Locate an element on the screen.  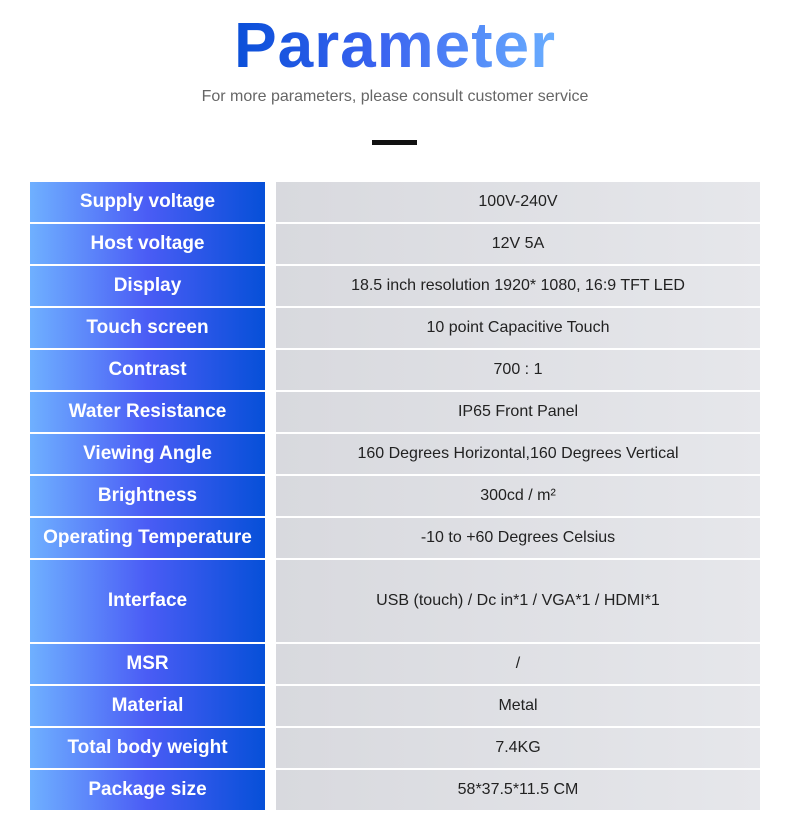
table-row: Water Resistance IP65 Front Panel is located at coordinates (395, 412).